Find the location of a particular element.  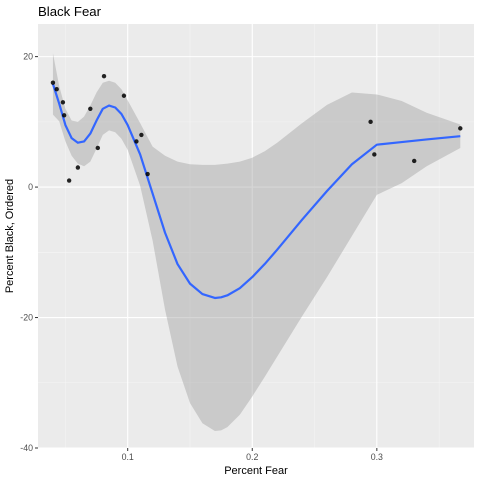

x-axis-title: Percent Fear is located at coordinates (256, 471).